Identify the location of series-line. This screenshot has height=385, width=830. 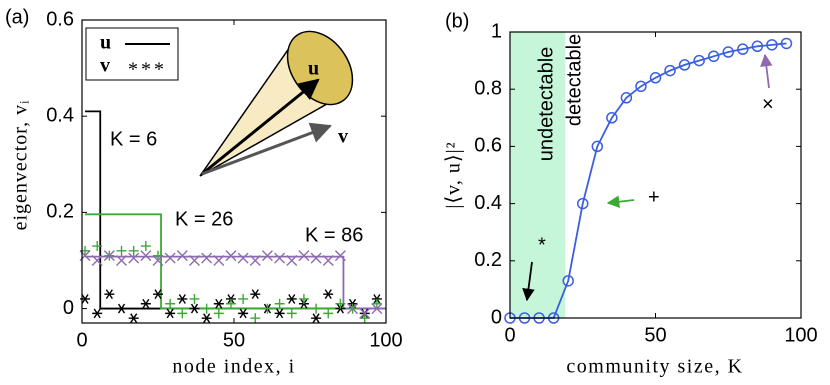
(235, 261).